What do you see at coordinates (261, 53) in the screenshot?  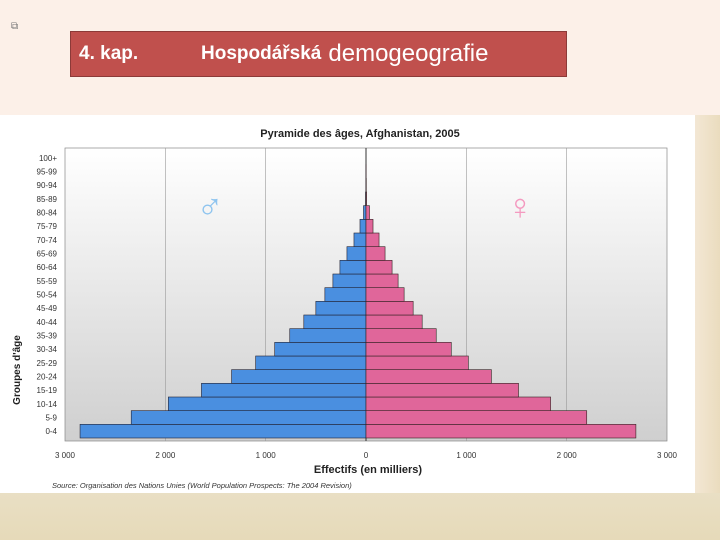 I see `title-bold: Hospodářská` at bounding box center [261, 53].